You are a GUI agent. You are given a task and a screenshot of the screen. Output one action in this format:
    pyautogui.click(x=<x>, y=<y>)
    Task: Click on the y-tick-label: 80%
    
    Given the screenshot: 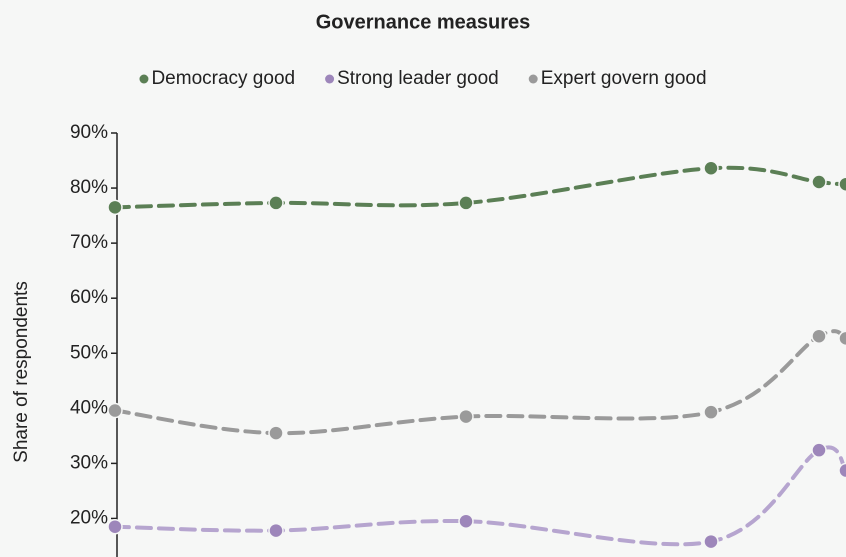 What is the action you would take?
    pyautogui.click(x=89, y=187)
    